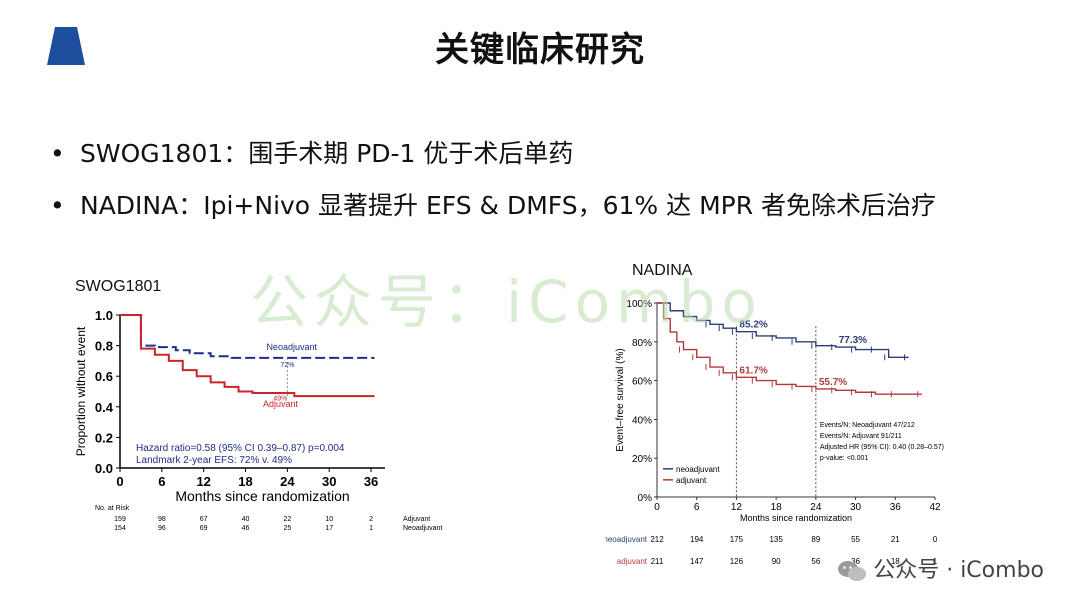  Describe the element at coordinates (422, 528) in the screenshot. I see `risk-table-row-label: Neoadjuvant` at that location.